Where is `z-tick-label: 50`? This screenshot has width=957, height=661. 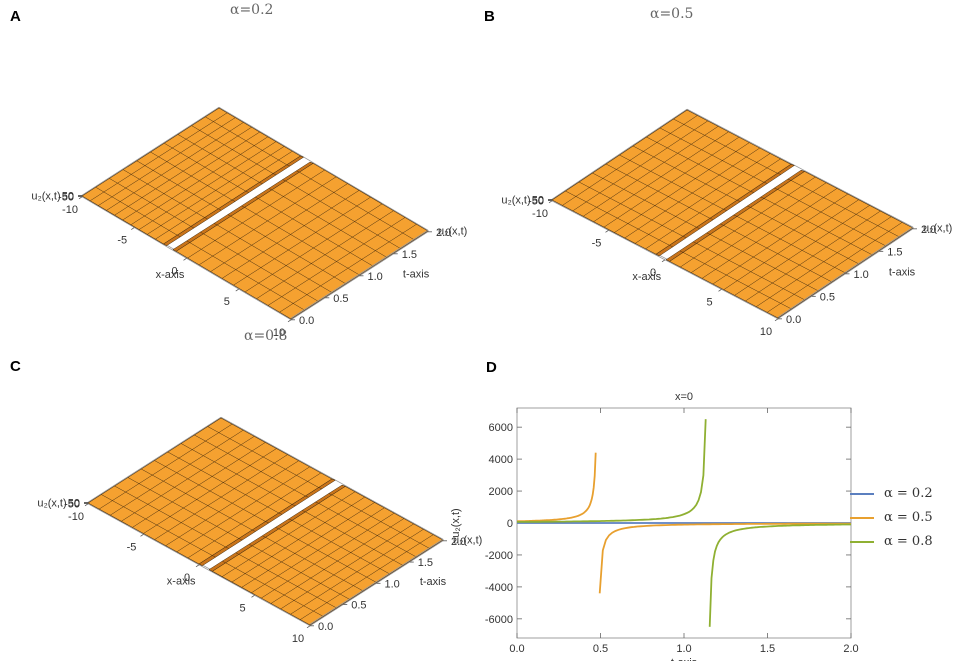
z-tick-label: 50 is located at coordinates (538, 200).